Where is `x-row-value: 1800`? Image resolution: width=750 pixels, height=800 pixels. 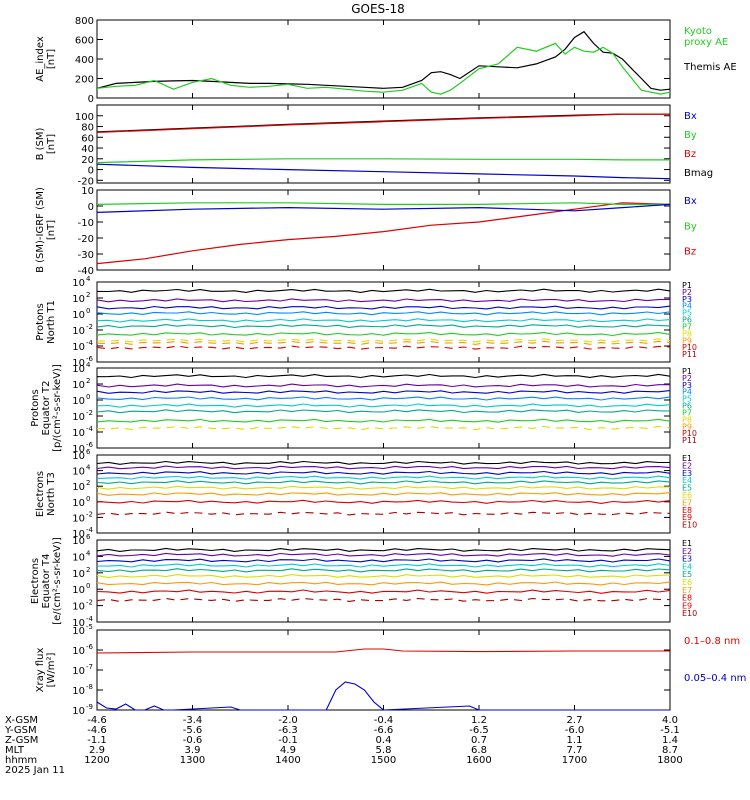
x-row-value: 1800 is located at coordinates (669, 760).